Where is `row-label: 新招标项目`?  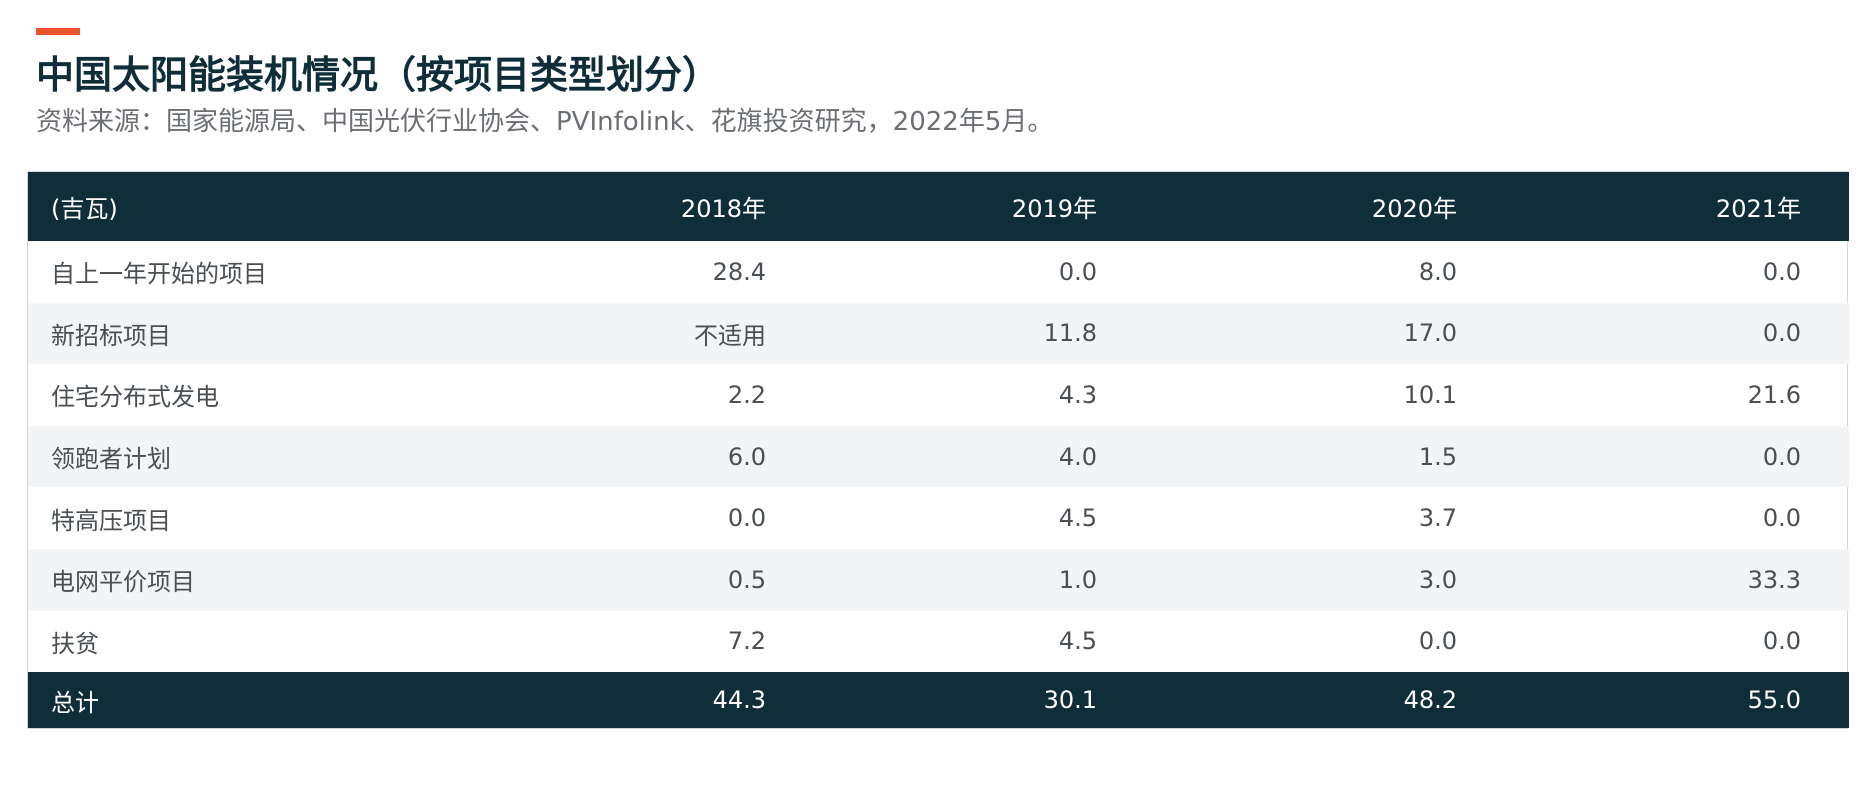 row-label: 新招标项目 is located at coordinates (111, 335).